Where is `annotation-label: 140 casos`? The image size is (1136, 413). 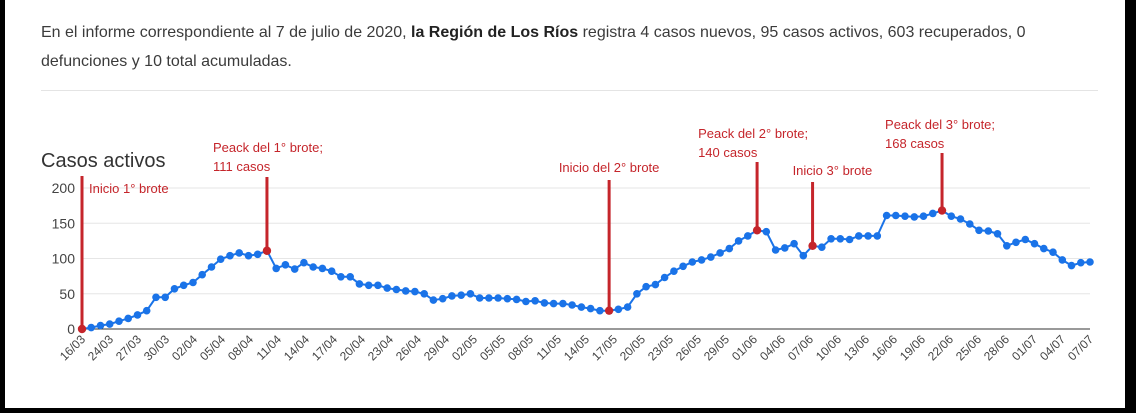
annotation-label: 140 casos is located at coordinates (728, 152).